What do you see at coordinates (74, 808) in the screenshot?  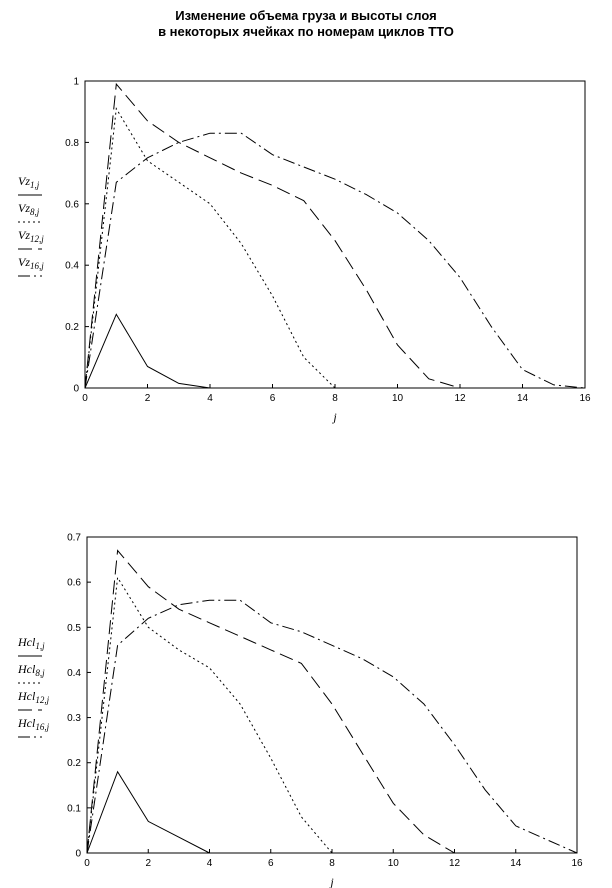 I see `y-tick-label: 0.1` at bounding box center [74, 808].